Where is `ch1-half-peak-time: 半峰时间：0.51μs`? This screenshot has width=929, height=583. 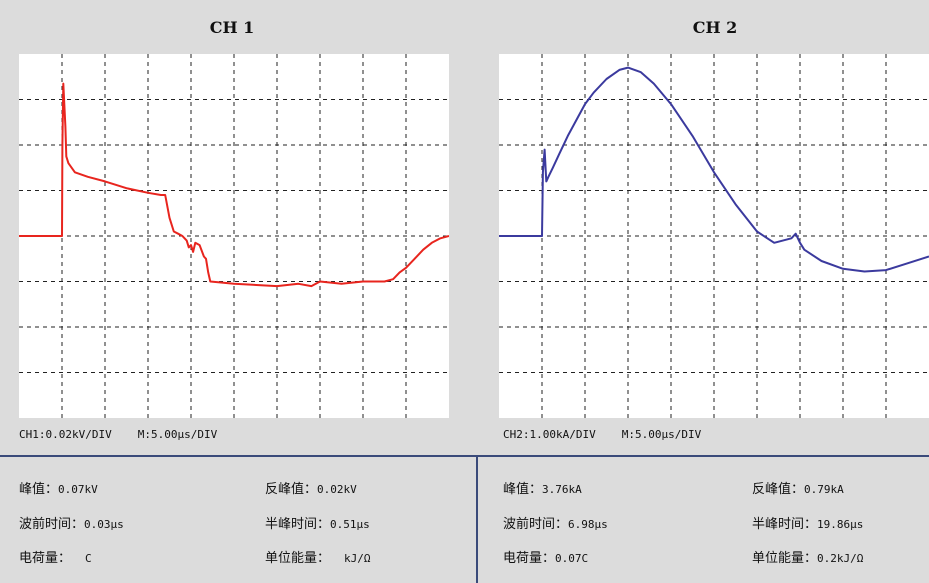 ch1-half-peak-time: 半峰时间：0.51μs is located at coordinates (317, 522).